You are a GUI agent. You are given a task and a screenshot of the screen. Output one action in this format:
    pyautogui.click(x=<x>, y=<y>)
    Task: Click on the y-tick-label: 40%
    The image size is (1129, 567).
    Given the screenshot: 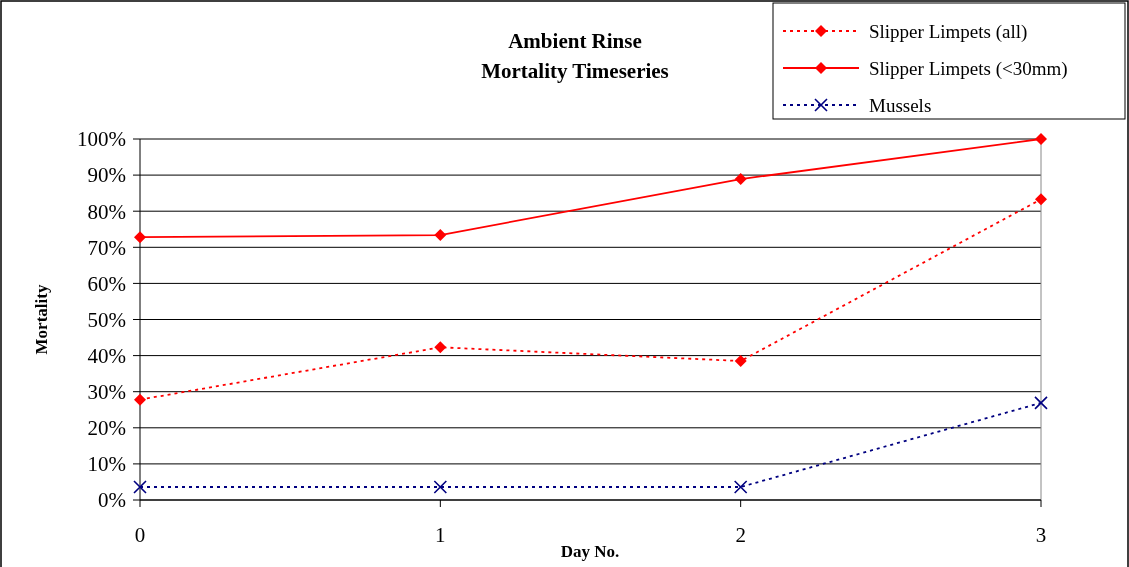 What is the action you would take?
    pyautogui.click(x=106, y=355)
    